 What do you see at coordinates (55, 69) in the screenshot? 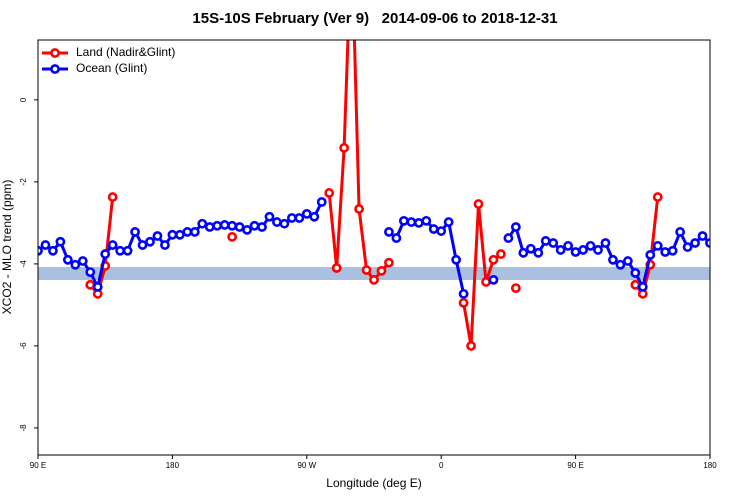
I see `legend-marker` at bounding box center [55, 69].